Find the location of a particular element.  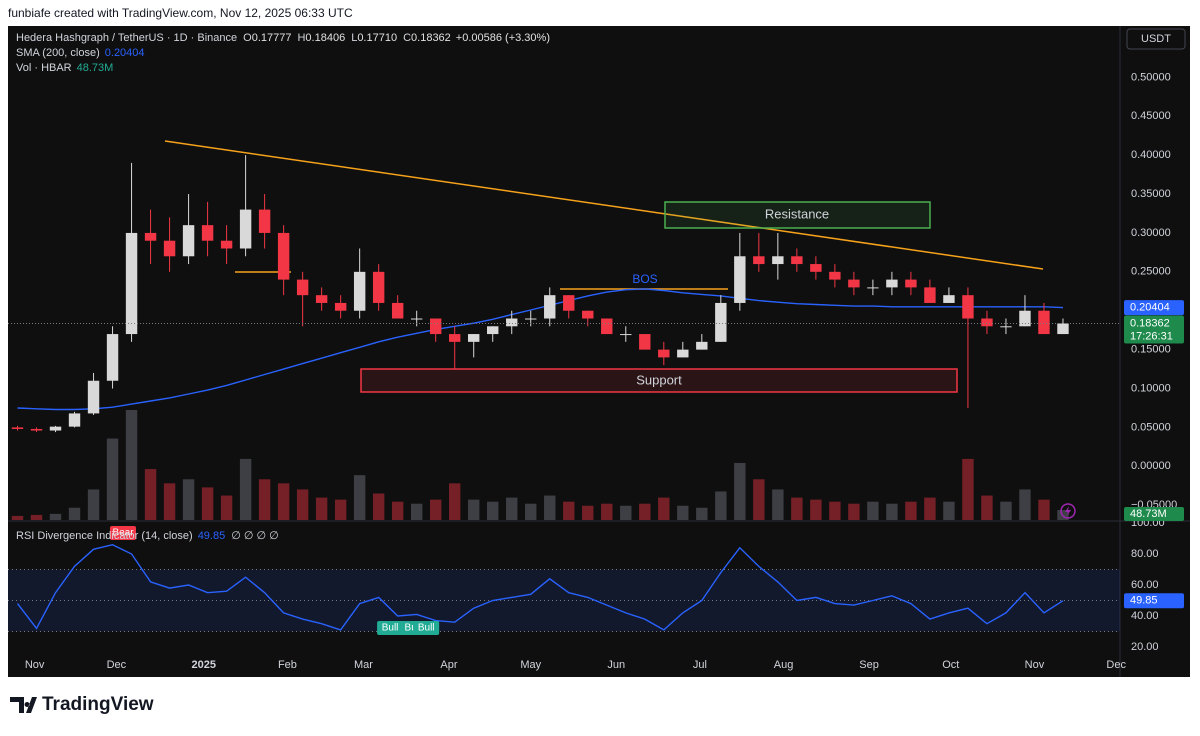

y-tick-label: 0.00000 is located at coordinates (1151, 466).